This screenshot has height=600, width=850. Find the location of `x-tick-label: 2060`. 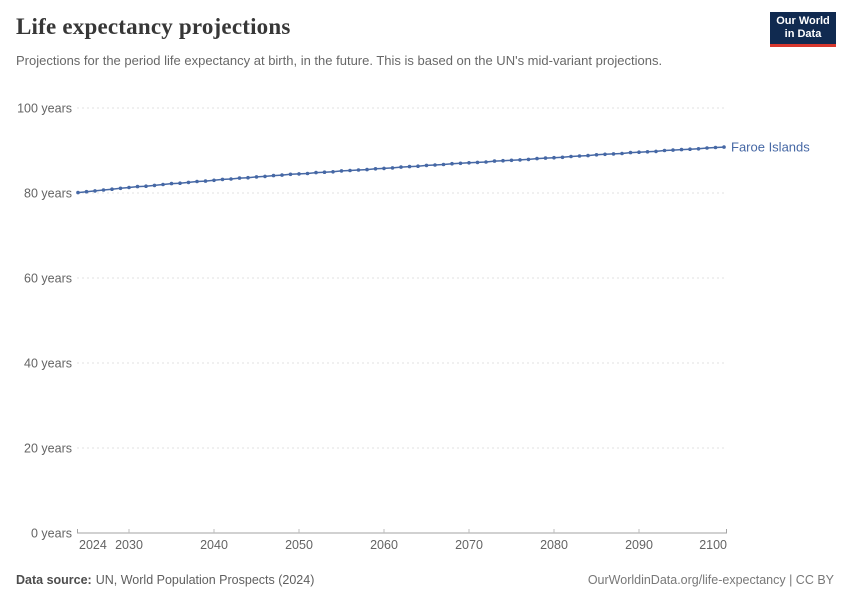

x-tick-label: 2060 is located at coordinates (384, 545).